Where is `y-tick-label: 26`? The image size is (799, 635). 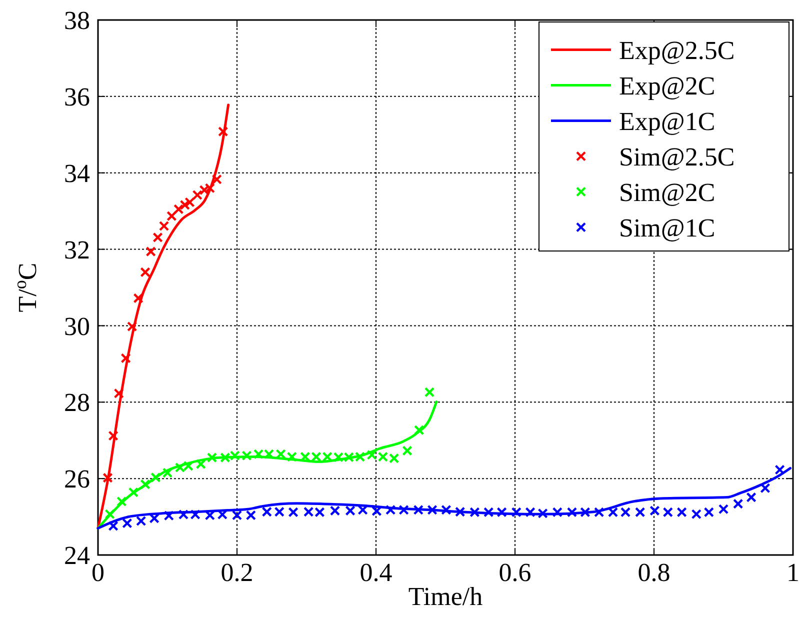 y-tick-label: 26 is located at coordinates (77, 479).